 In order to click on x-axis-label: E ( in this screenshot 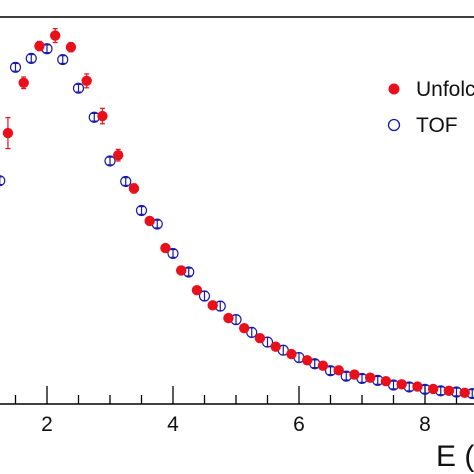, I will do `click(455, 456)`.